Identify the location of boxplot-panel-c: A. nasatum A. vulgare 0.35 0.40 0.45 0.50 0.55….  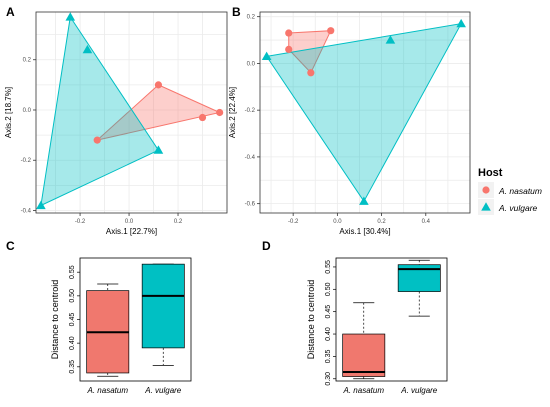
(121, 326).